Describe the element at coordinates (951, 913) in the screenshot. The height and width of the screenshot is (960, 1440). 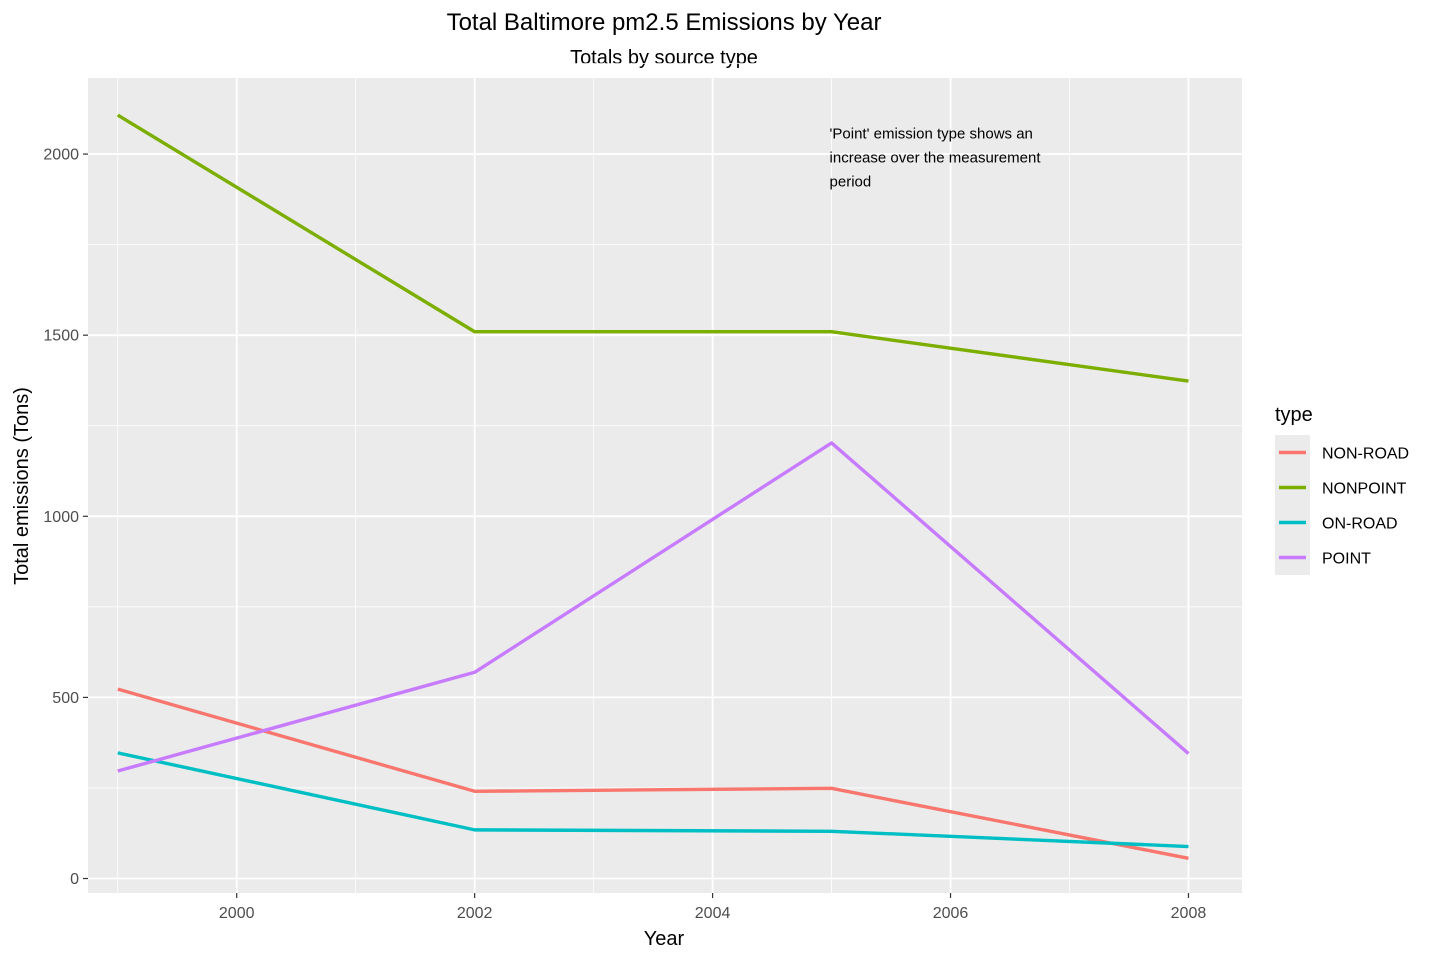
I see `x-tick-label: 2006` at that location.